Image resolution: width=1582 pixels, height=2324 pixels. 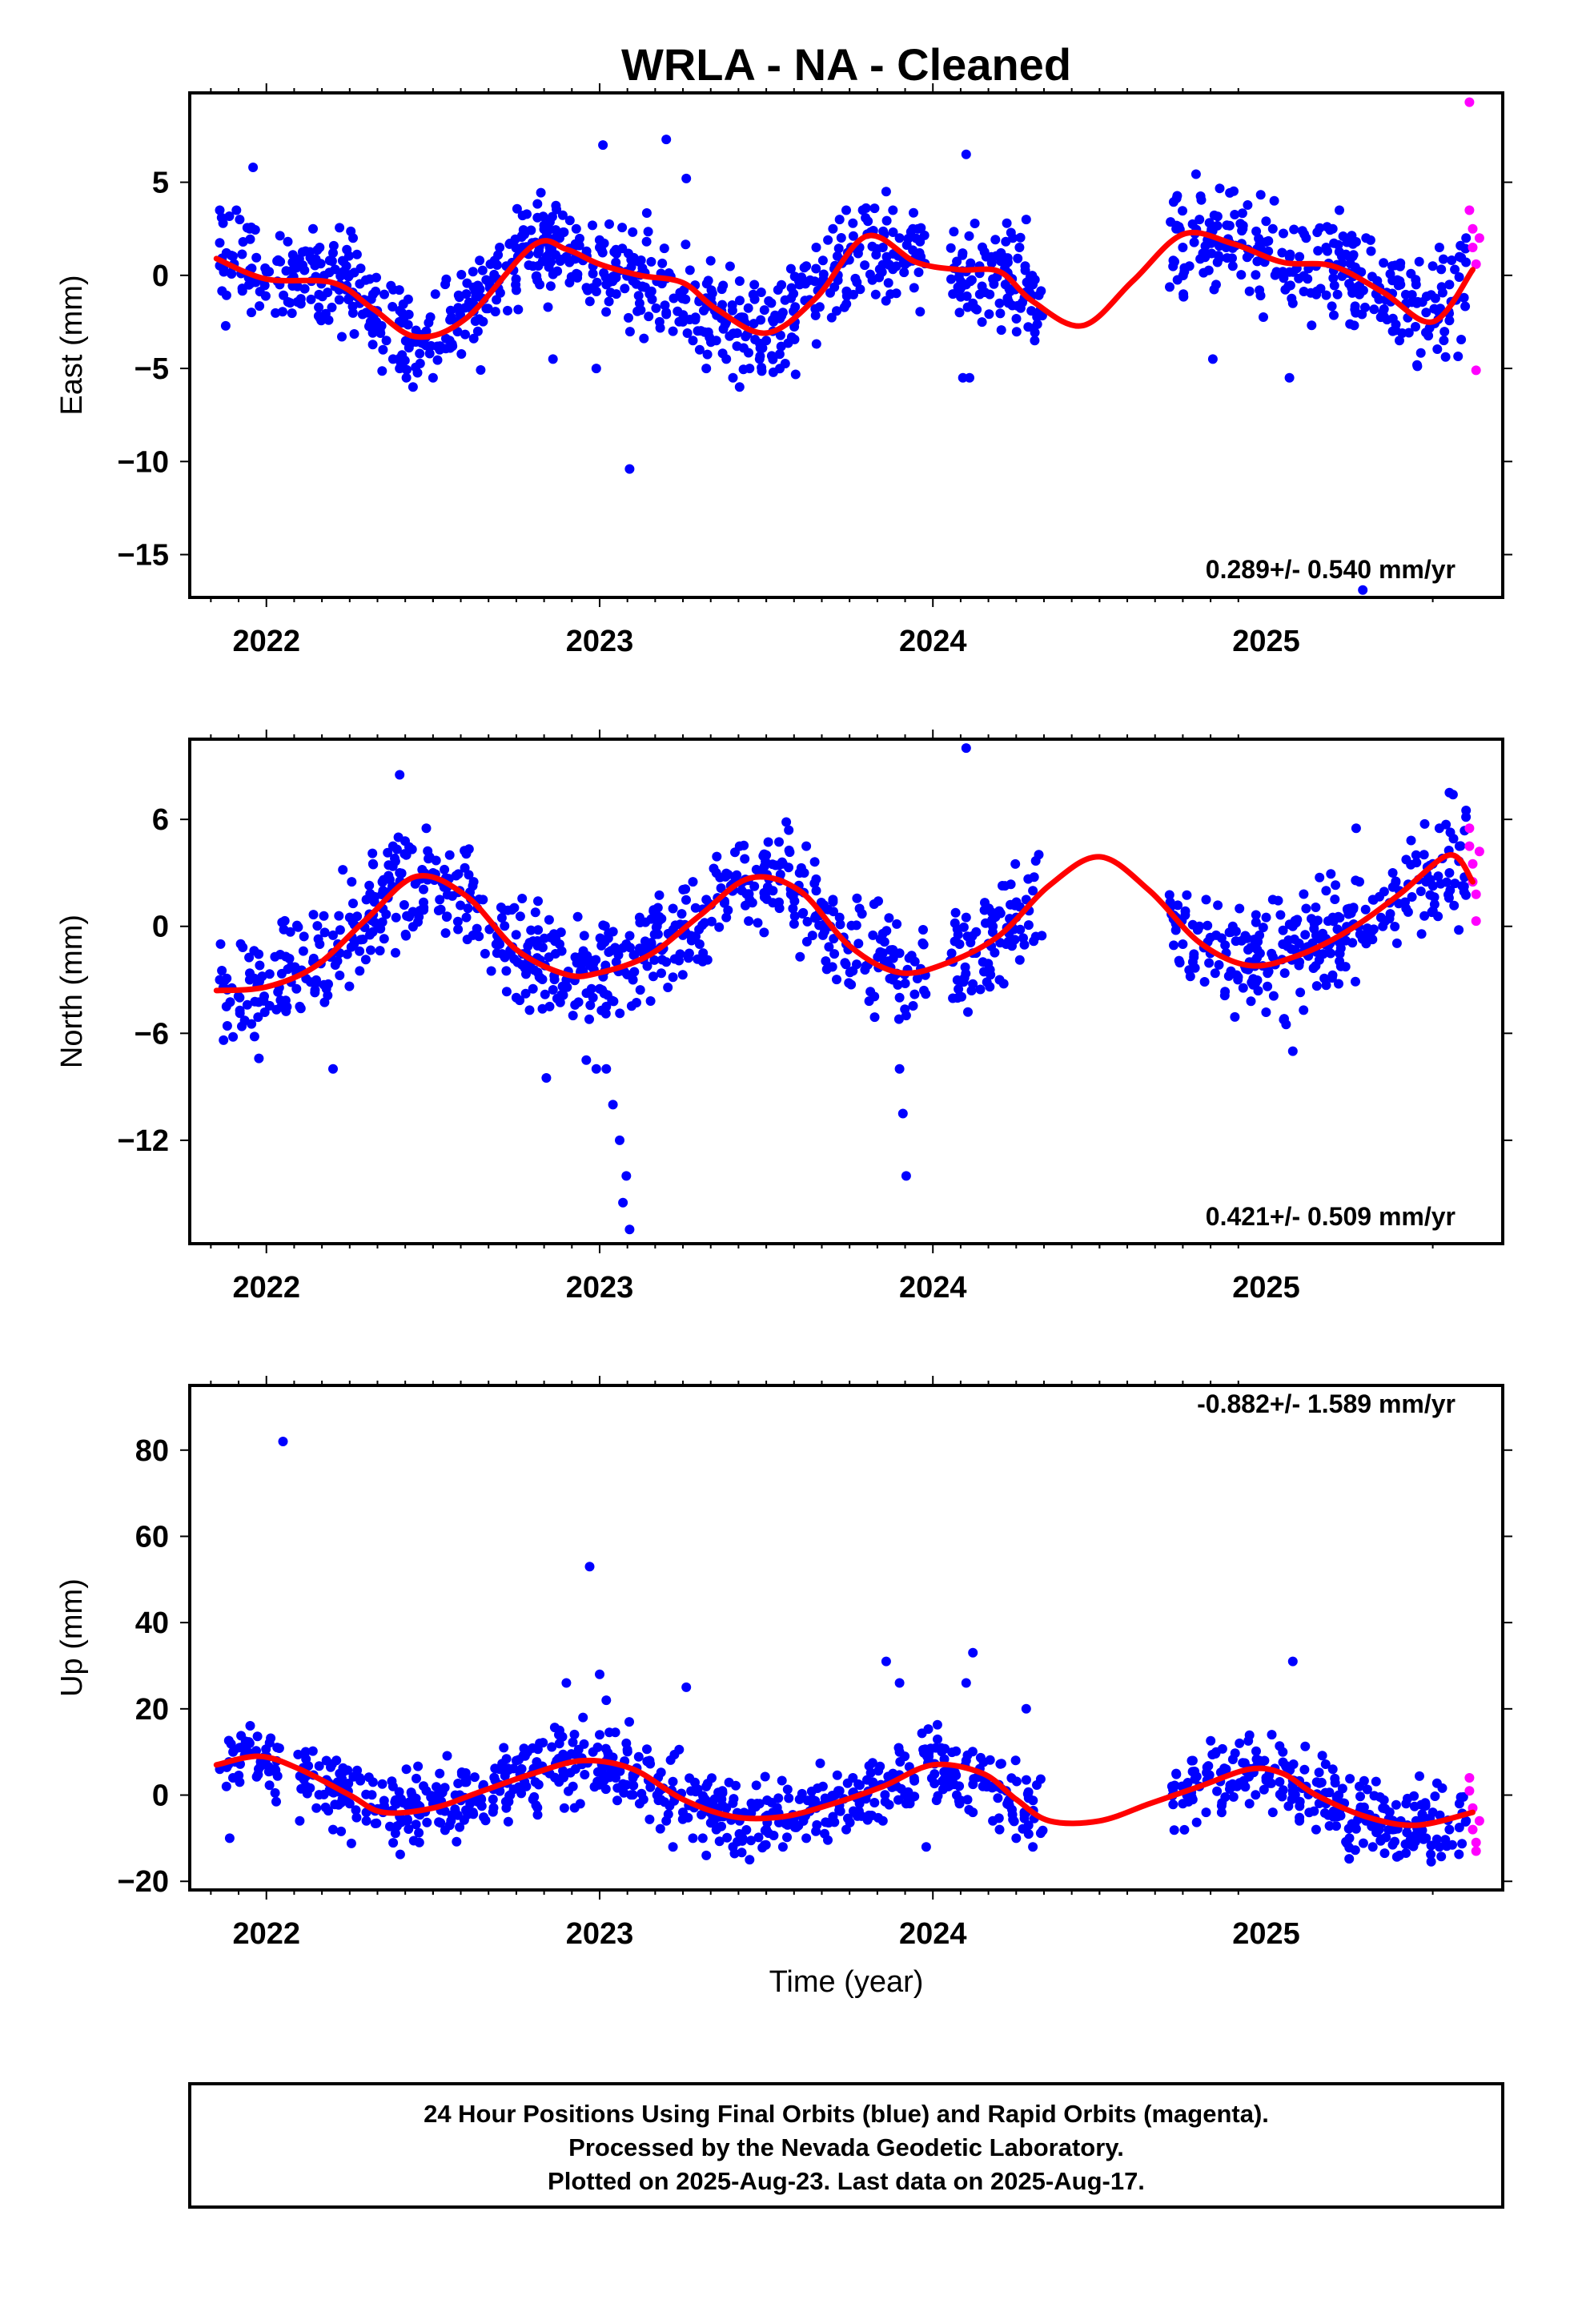 I want to click on east-x-tick-label: 2022, so click(x=266, y=641).